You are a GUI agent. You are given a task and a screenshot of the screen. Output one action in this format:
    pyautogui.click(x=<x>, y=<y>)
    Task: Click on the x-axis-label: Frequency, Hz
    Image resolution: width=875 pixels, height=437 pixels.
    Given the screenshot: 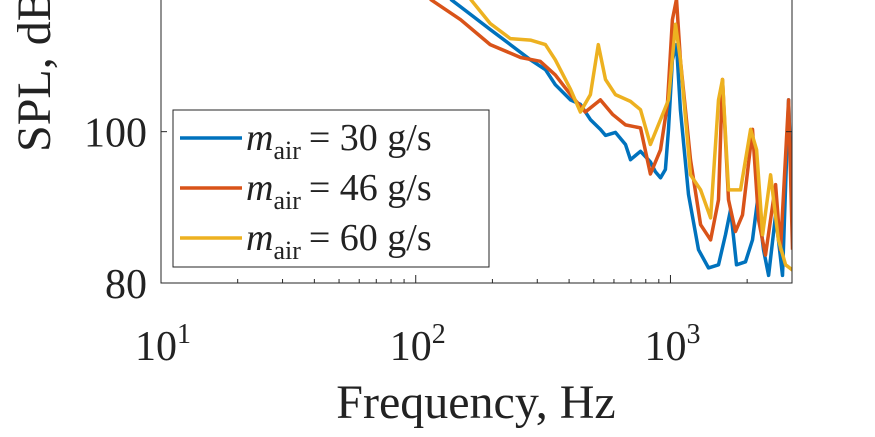 What is the action you would take?
    pyautogui.click(x=475, y=402)
    